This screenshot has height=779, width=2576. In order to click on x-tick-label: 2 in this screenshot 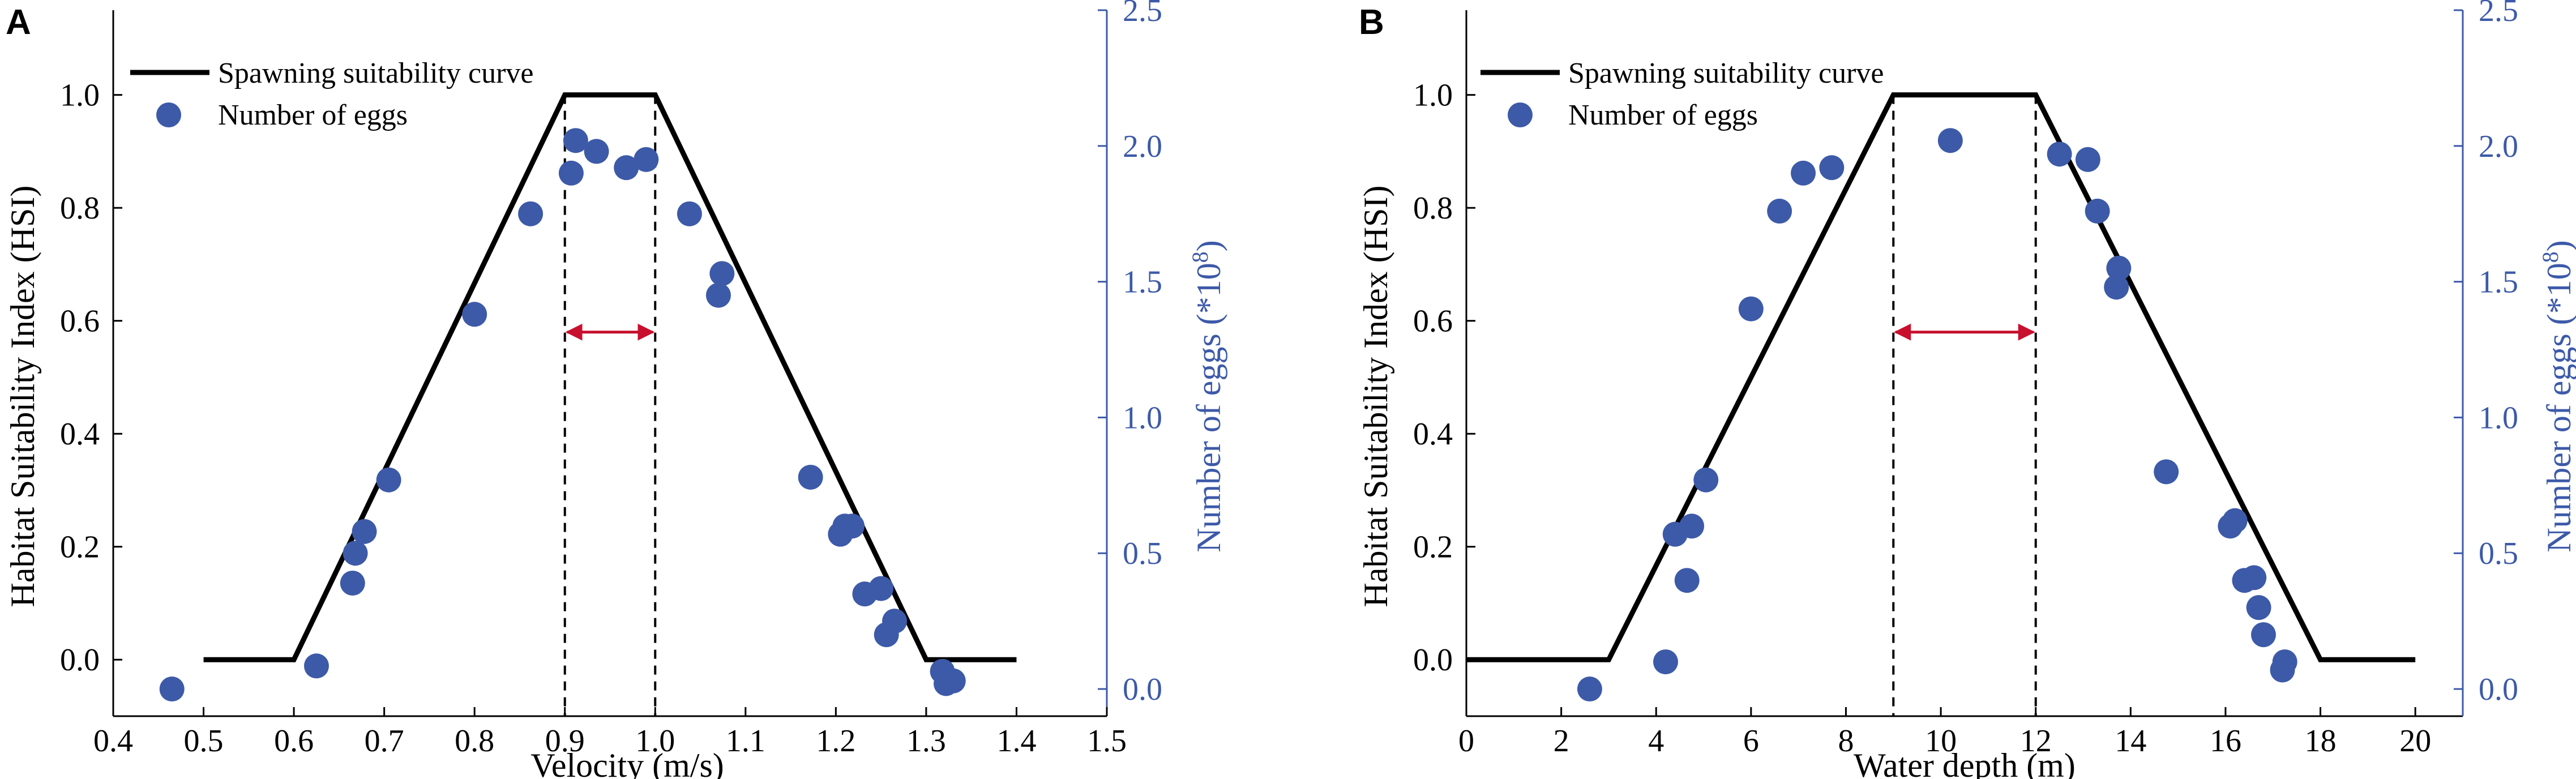, I will do `click(1561, 741)`.